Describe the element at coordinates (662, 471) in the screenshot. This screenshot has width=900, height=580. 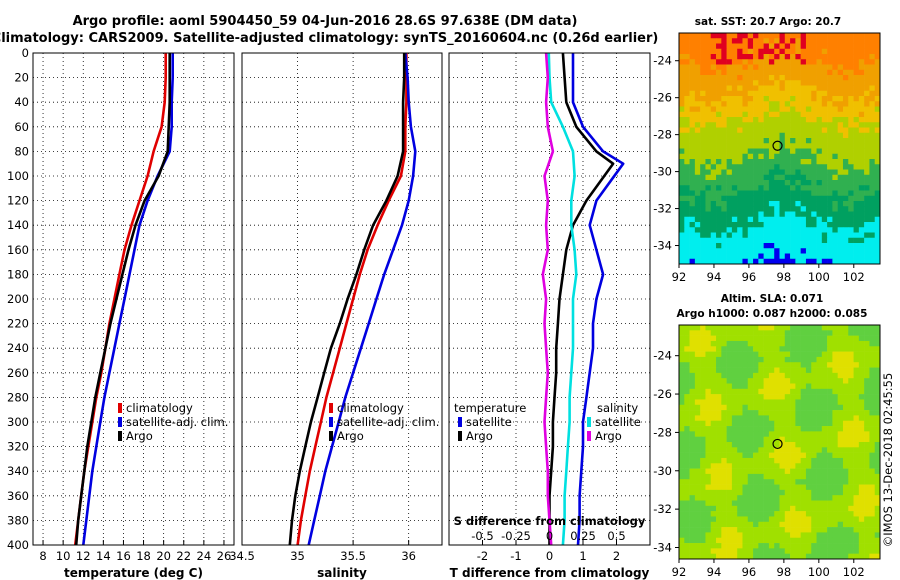
I see `map-y-tick-label: -30` at that location.